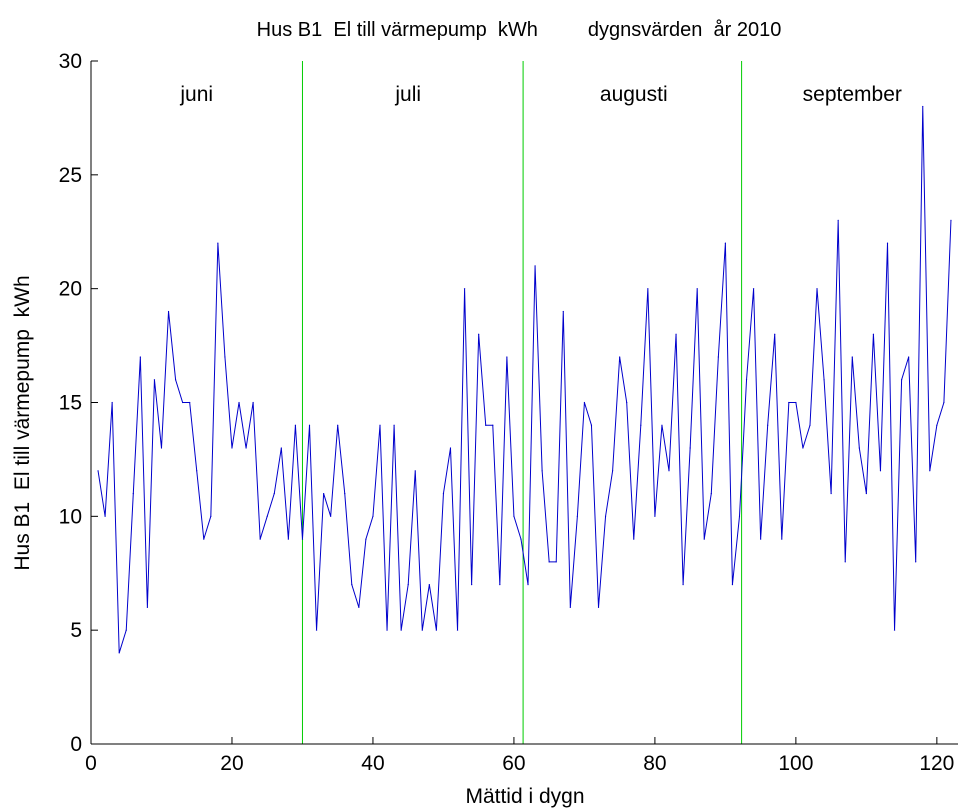  Describe the element at coordinates (407, 94) in the screenshot. I see `month-label: juli` at that location.